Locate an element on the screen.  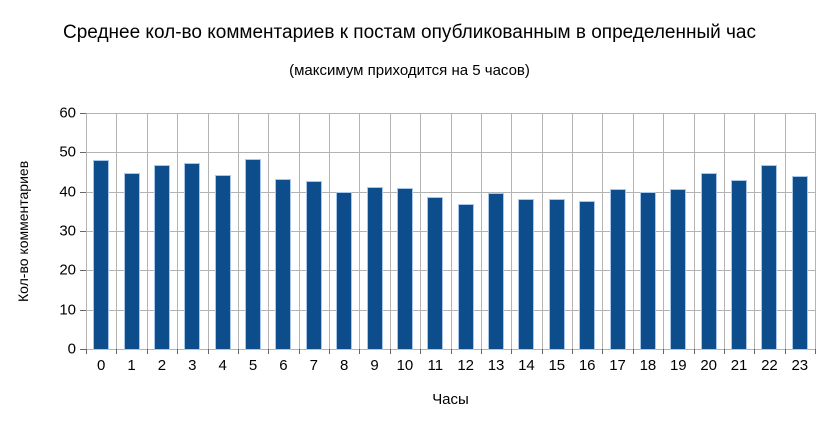
y-tick-label-20: 20 is located at coordinates (67, 270).